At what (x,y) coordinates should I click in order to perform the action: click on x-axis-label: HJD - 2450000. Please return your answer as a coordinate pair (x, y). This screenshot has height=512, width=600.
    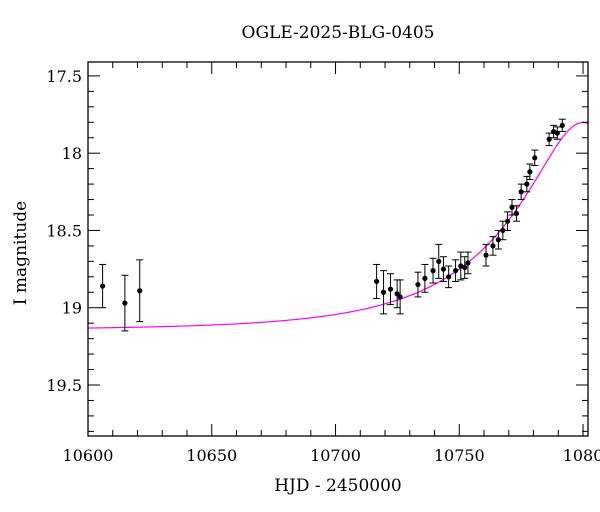
    Looking at the image, I should click on (338, 486).